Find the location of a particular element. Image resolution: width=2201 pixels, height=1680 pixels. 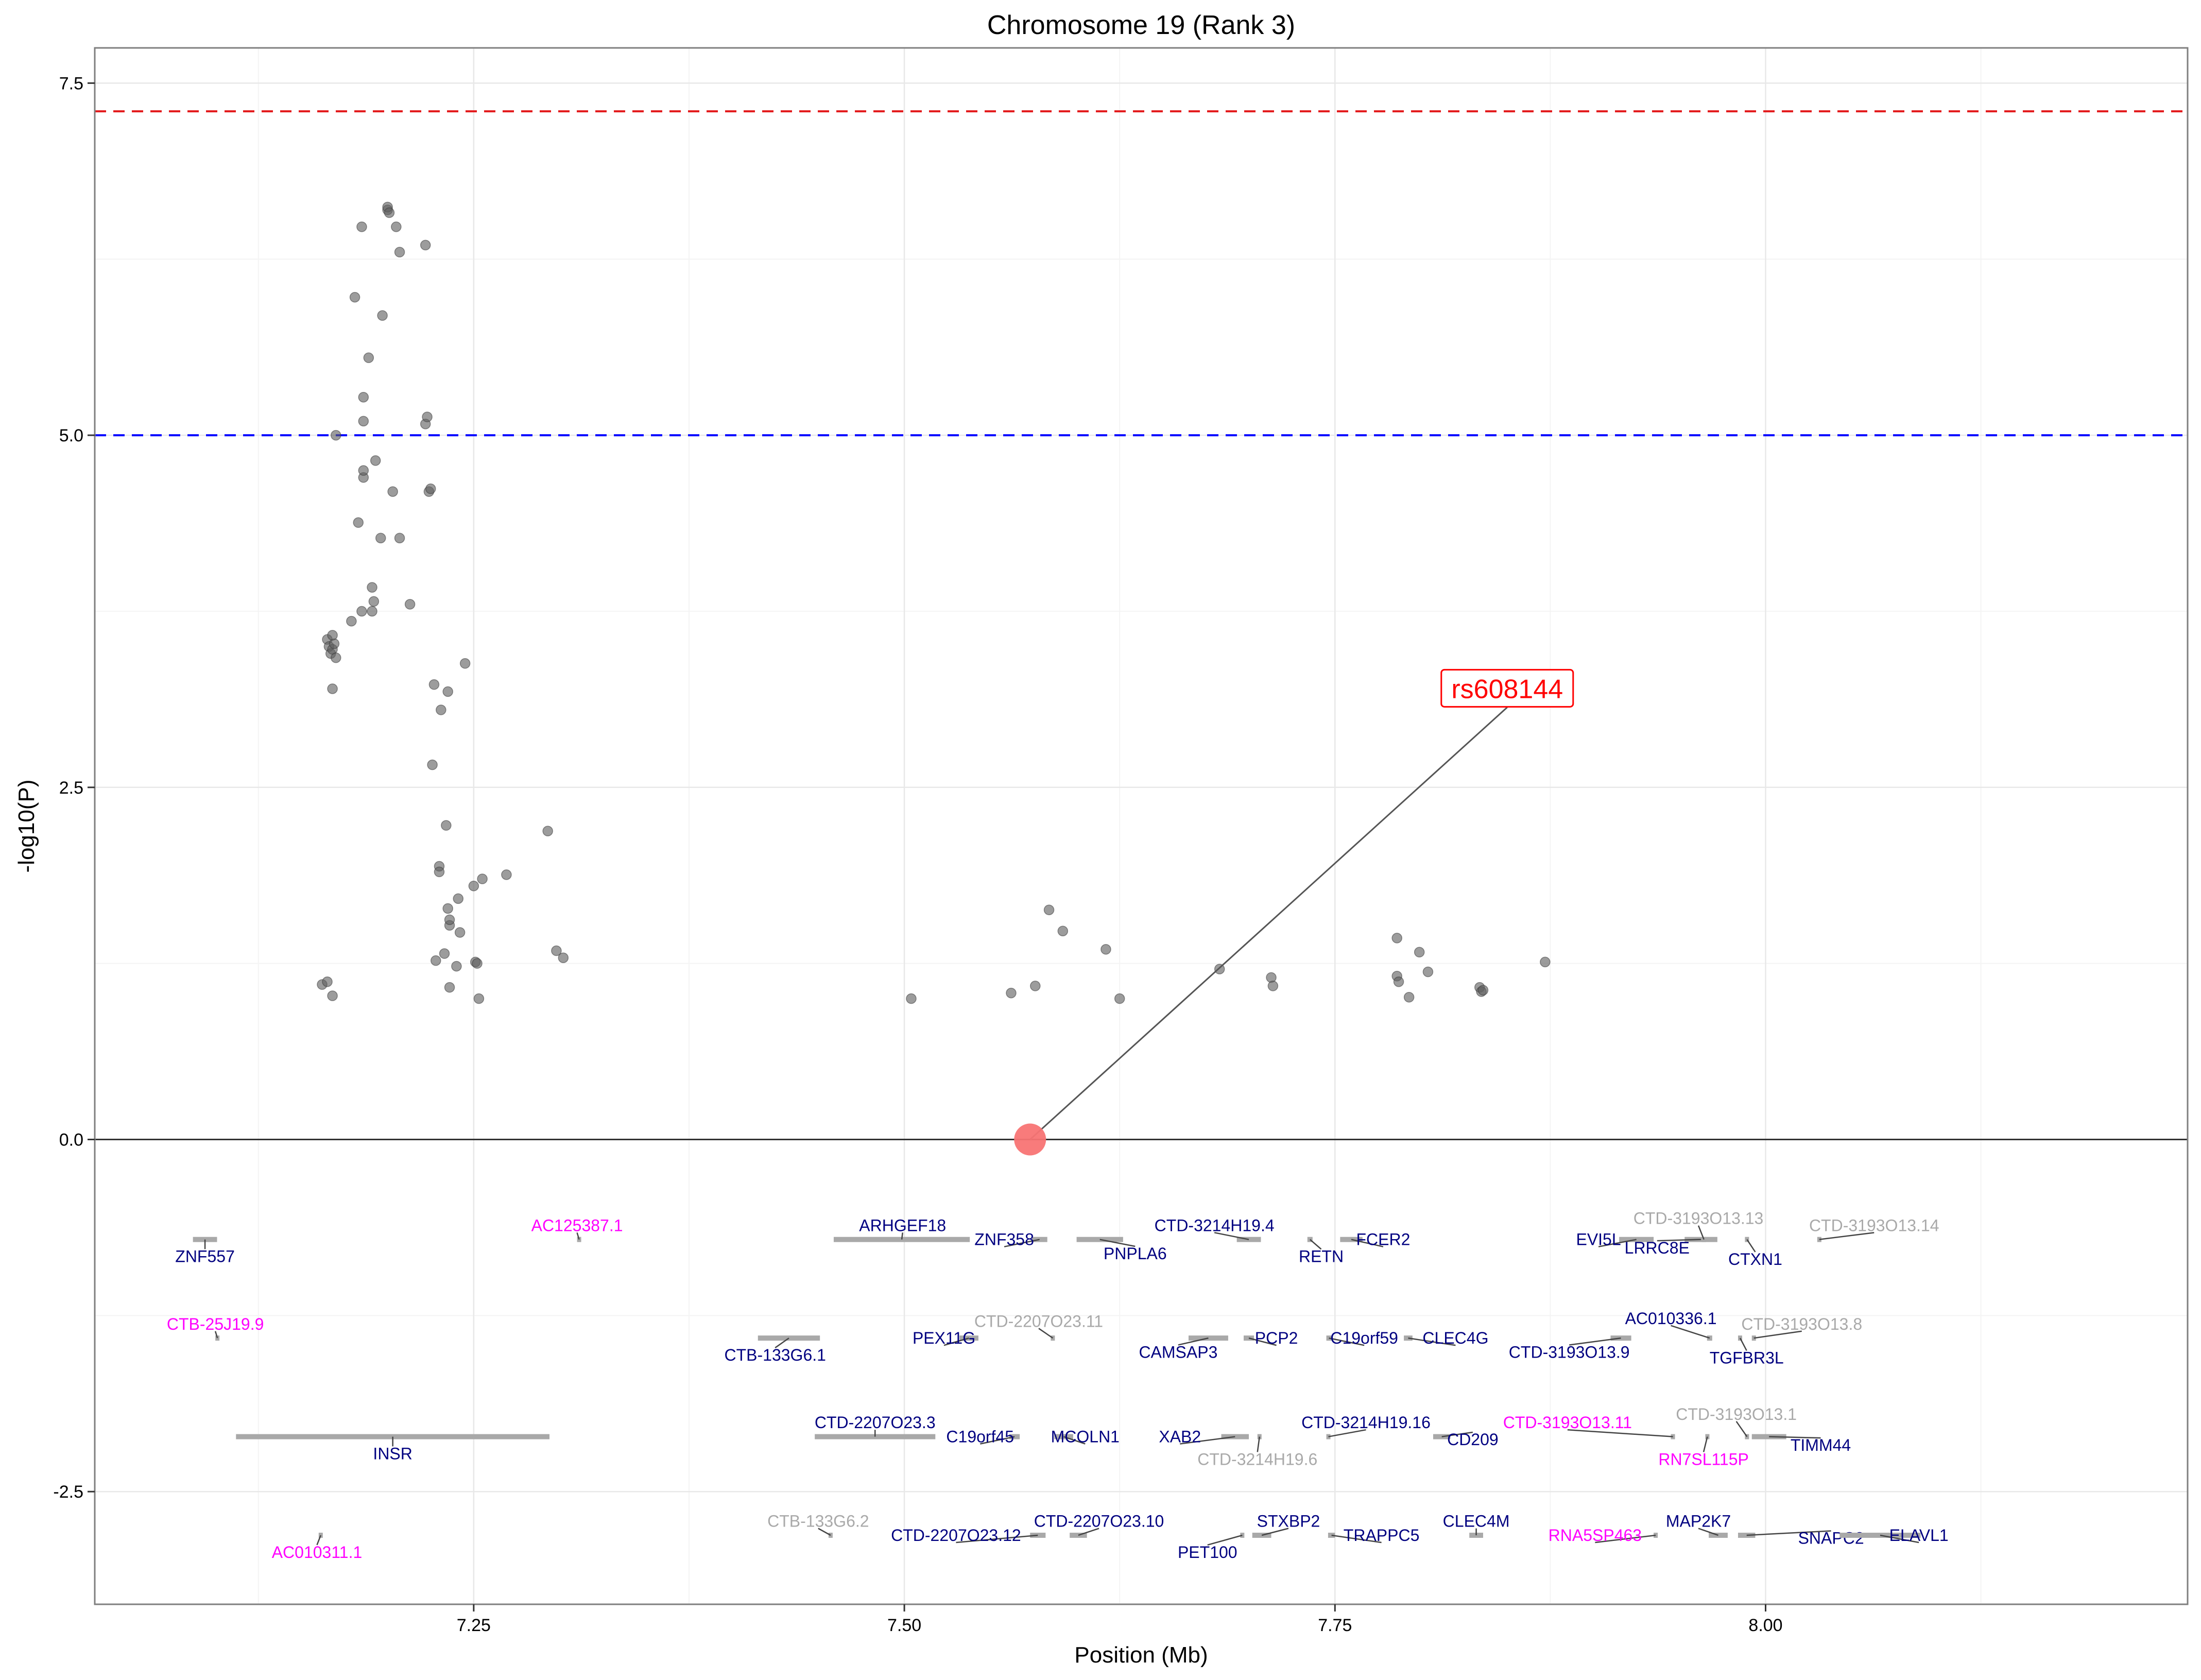

gene-label: CTXN1 is located at coordinates (1755, 1259).